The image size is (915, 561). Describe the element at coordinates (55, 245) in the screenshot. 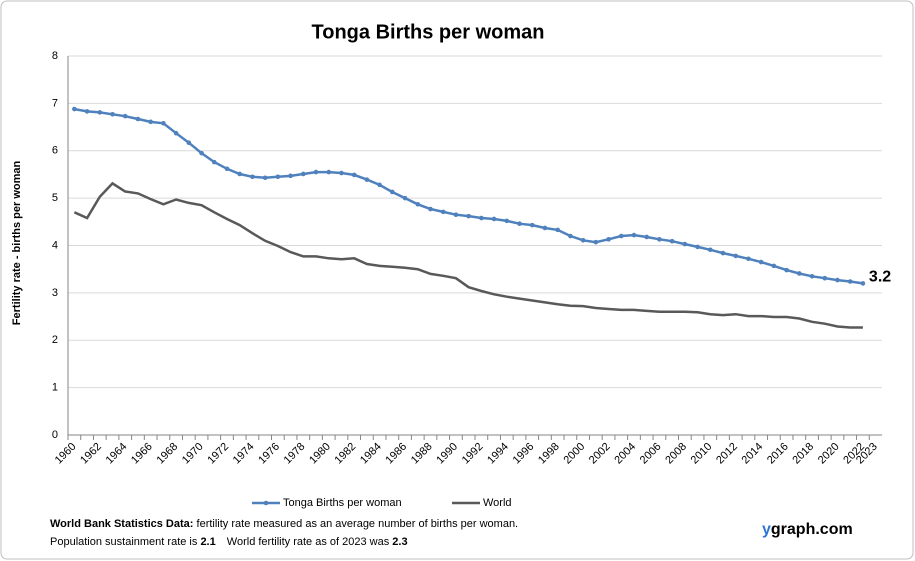

I see `y-tick-label: 4` at that location.